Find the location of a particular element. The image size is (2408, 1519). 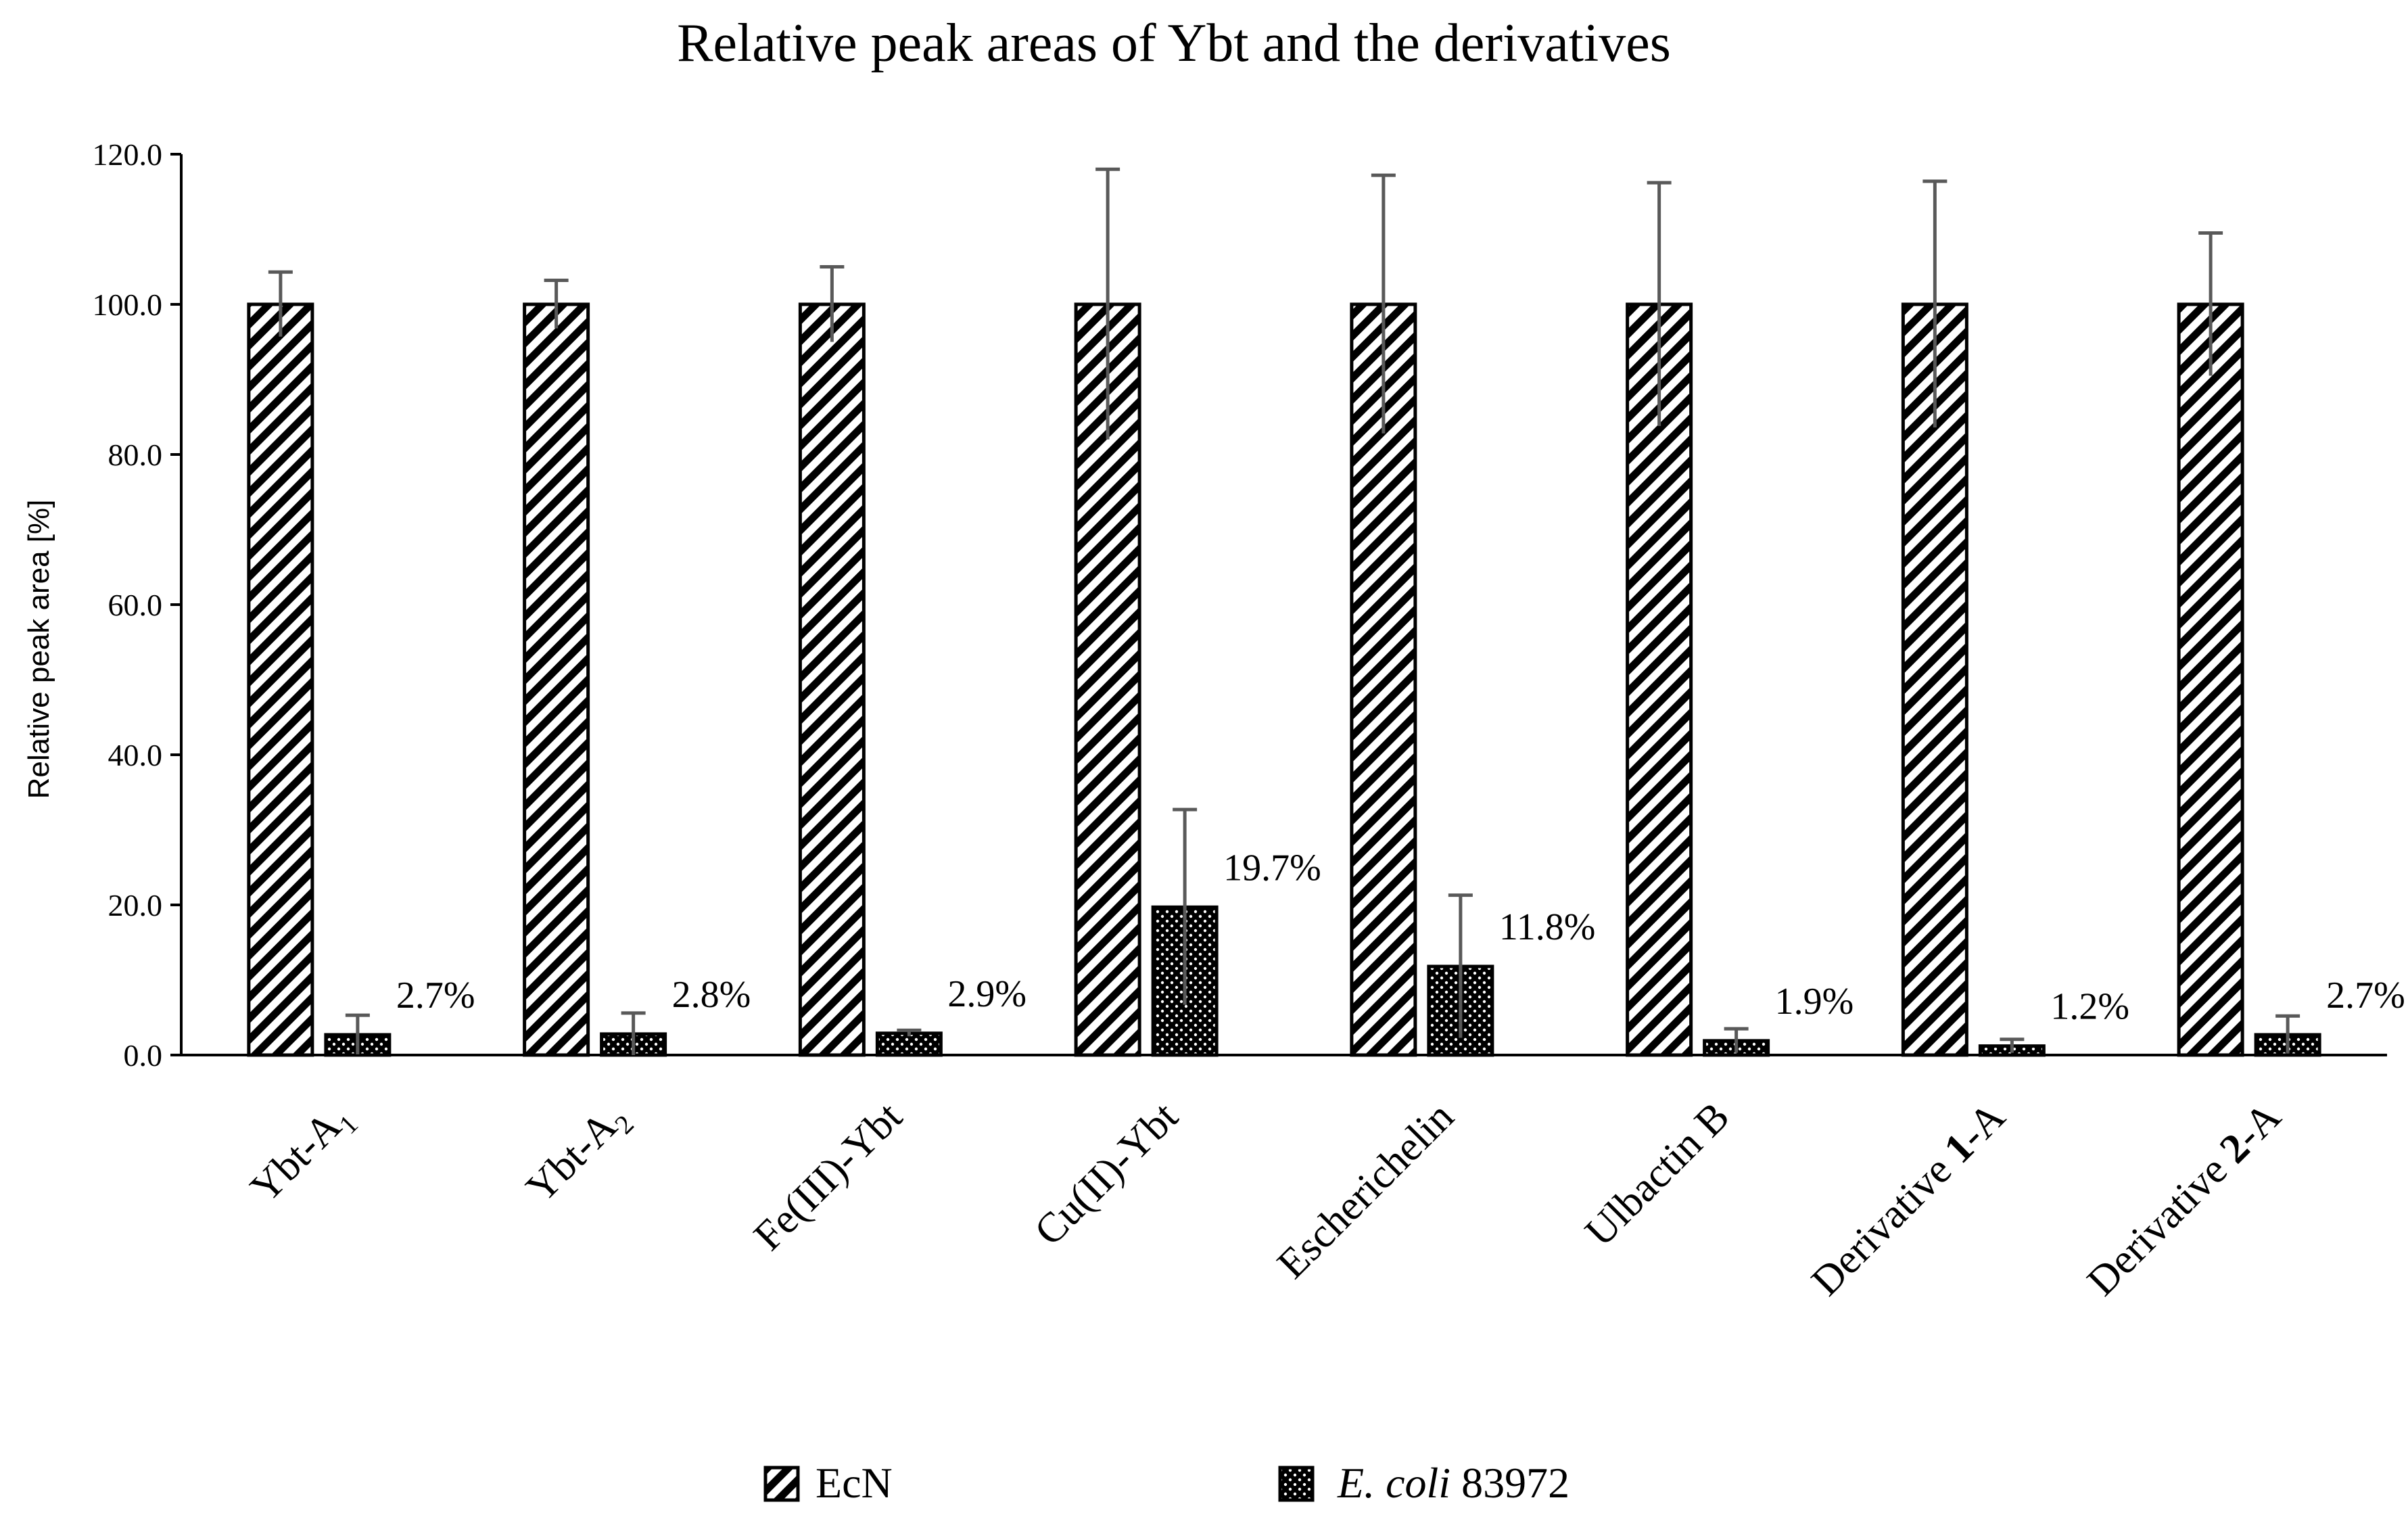

x-tick-label-text: Fe(III)-Ybt is located at coordinates (828, 1176).